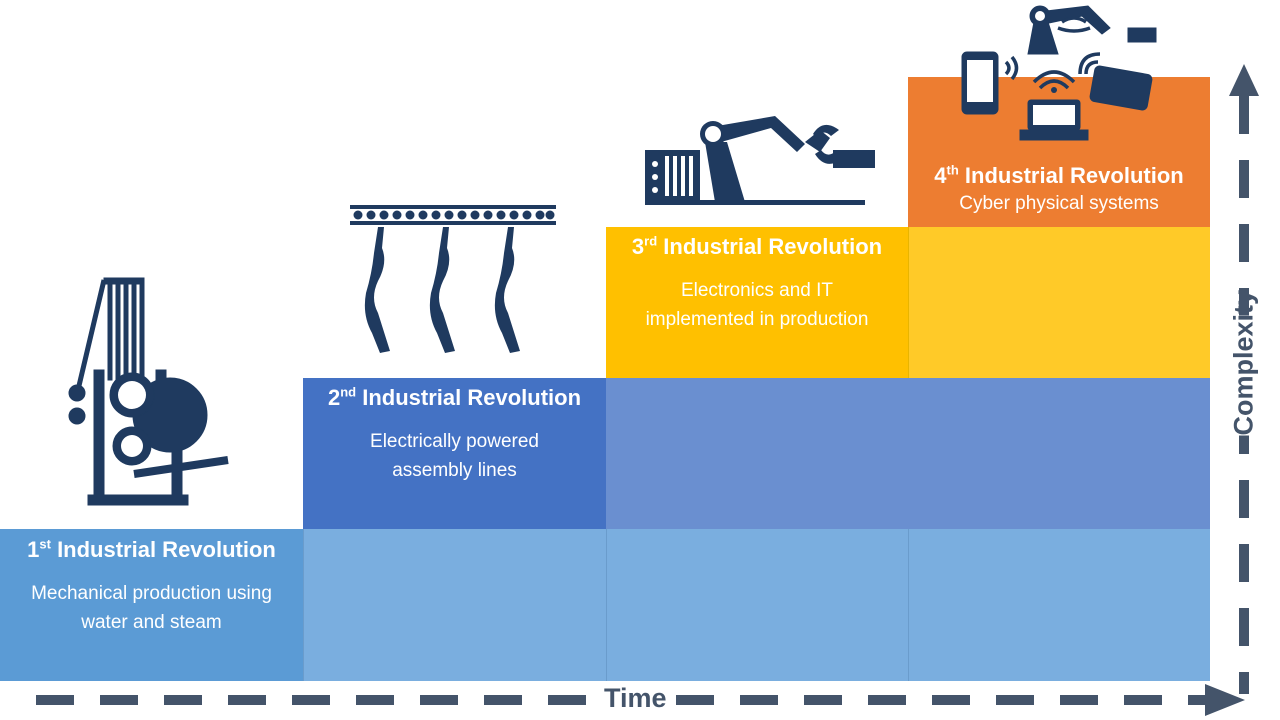 This screenshot has height=720, width=1280. I want to click on stage-2-description: Electrically powered assembly lines, so click(454, 456).